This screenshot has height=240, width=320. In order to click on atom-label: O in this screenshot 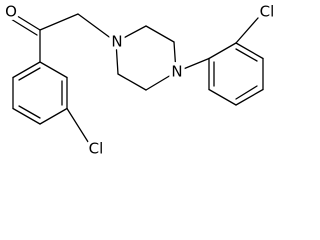, I will do `click(11, 12)`.